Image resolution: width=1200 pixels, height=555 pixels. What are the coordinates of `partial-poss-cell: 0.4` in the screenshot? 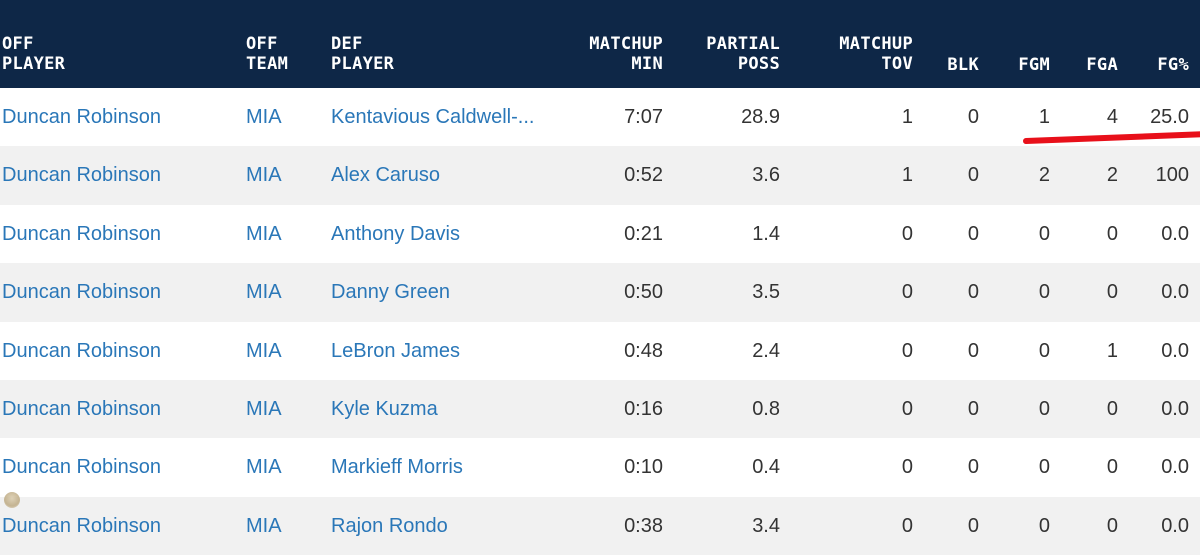 It's located at (766, 467).